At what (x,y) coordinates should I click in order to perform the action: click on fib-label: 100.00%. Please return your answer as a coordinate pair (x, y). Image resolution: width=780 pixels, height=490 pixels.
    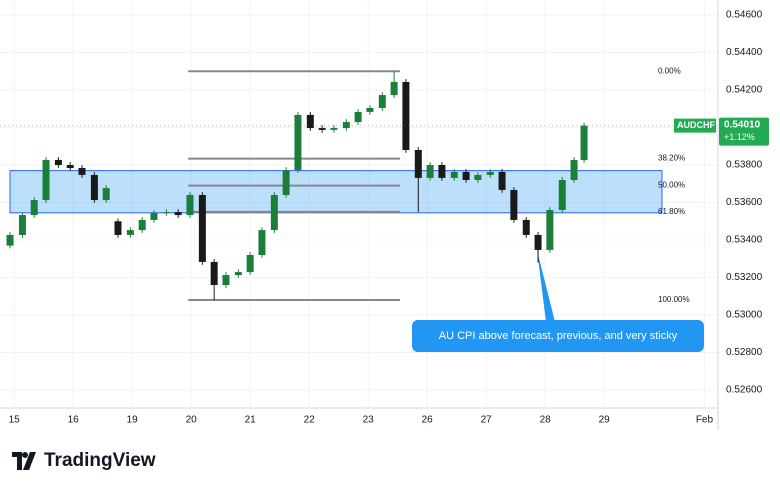
    Looking at the image, I should click on (674, 299).